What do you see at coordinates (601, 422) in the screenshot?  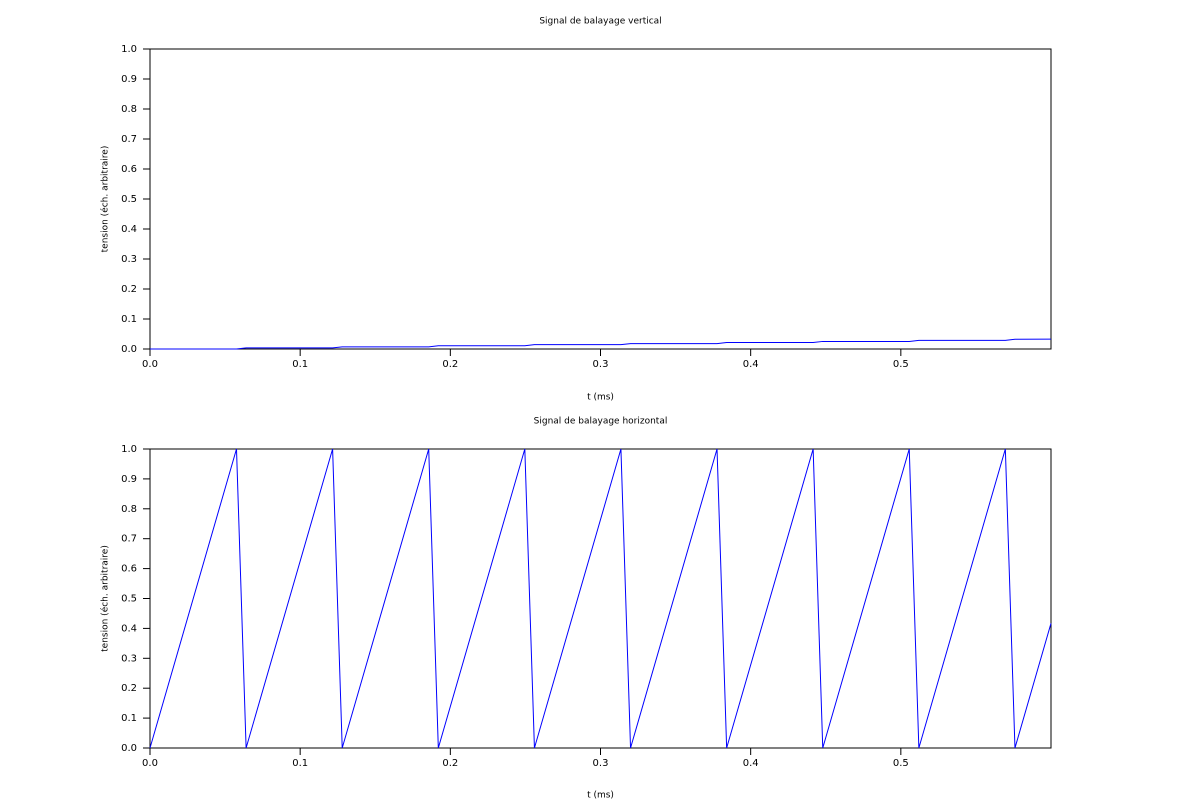 I see `chart-title: Signal de balayage horizontal` at bounding box center [601, 422].